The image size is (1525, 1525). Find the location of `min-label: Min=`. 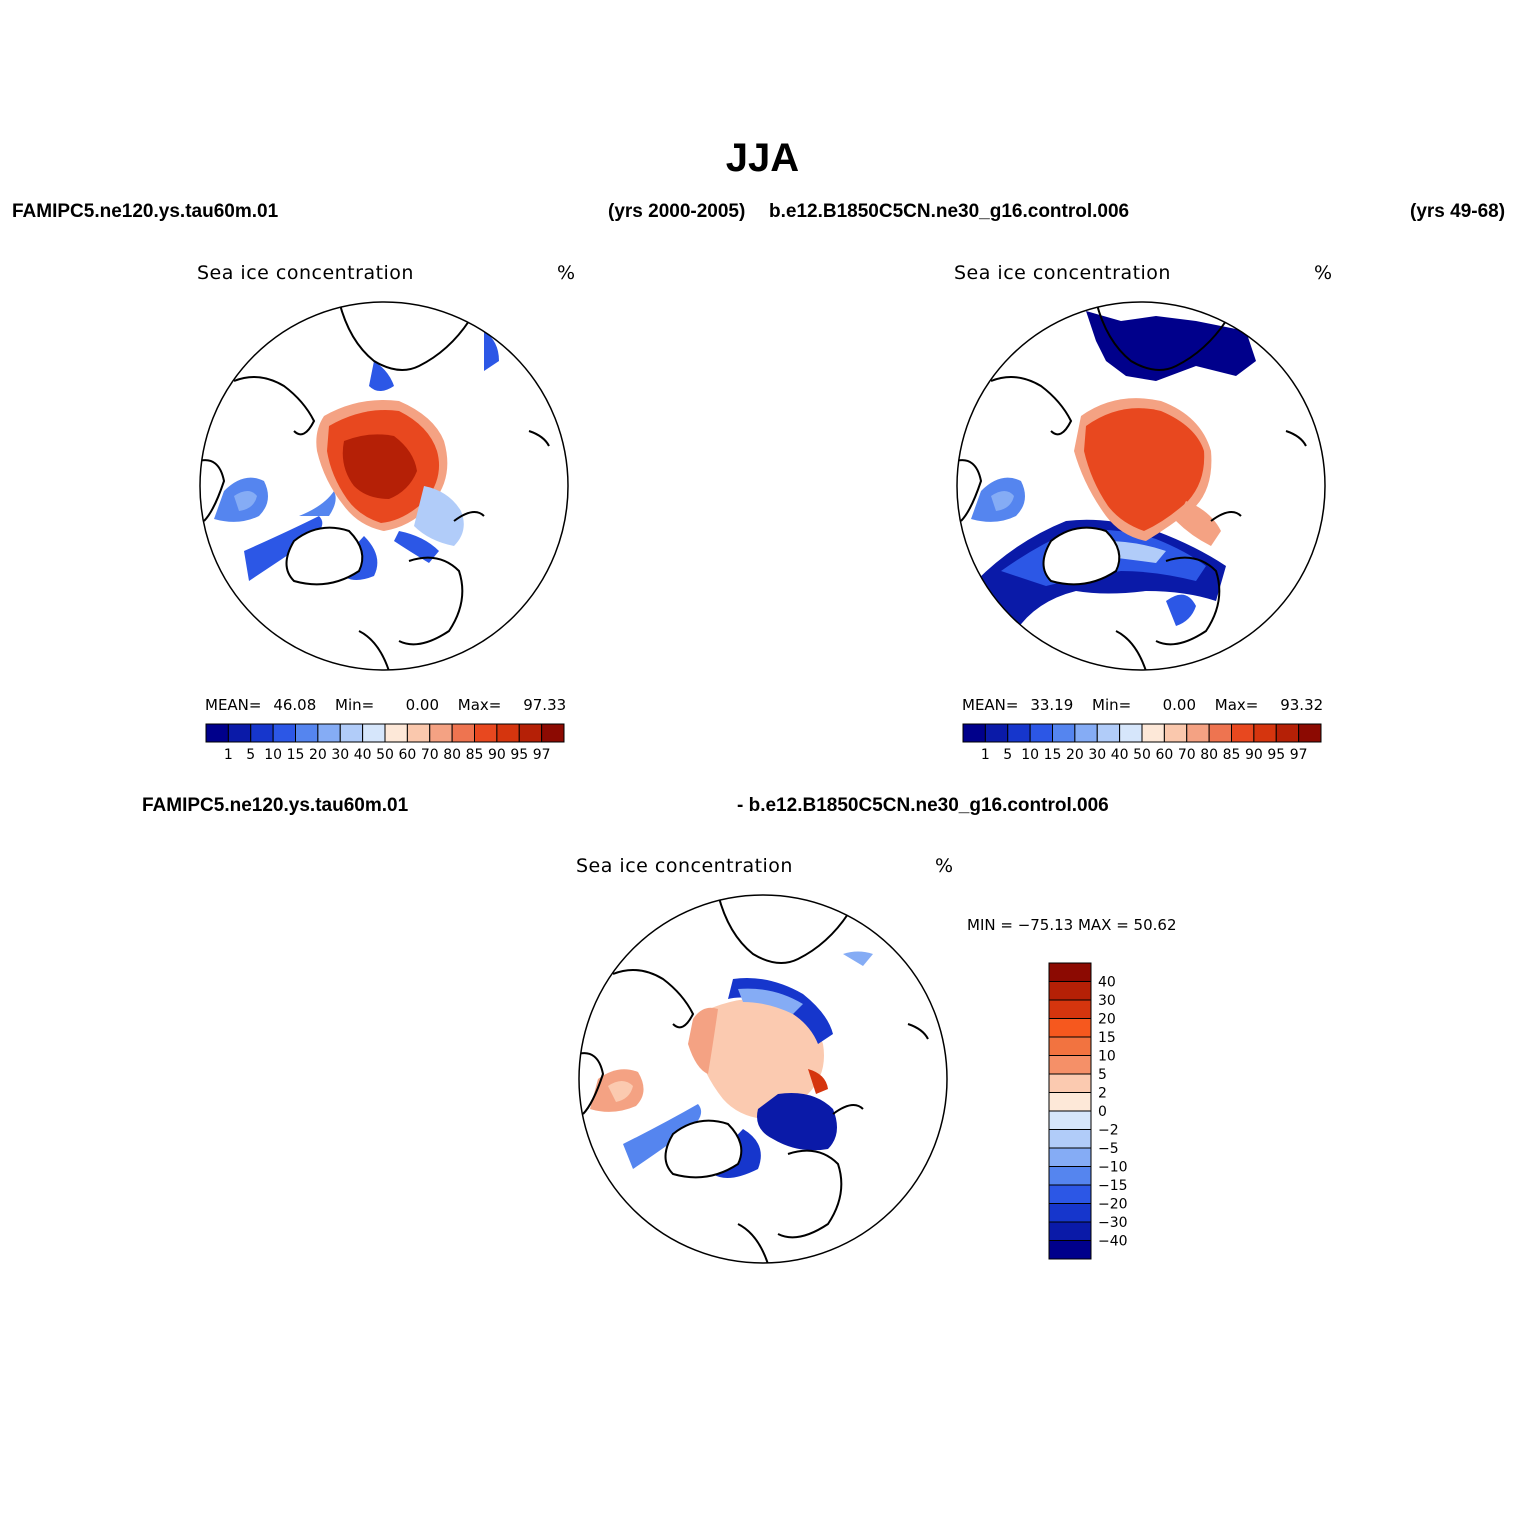

min-label: Min= is located at coordinates (355, 705).